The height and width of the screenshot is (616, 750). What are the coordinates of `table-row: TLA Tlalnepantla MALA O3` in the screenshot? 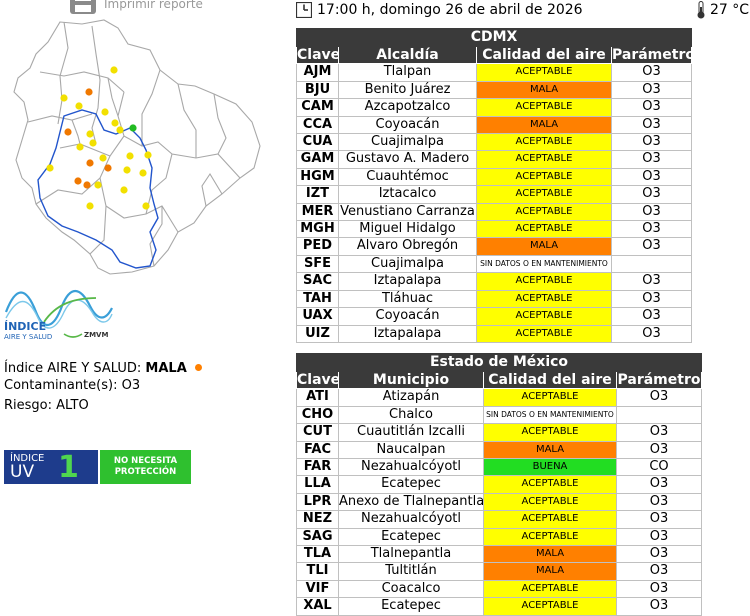 It's located at (499, 554).